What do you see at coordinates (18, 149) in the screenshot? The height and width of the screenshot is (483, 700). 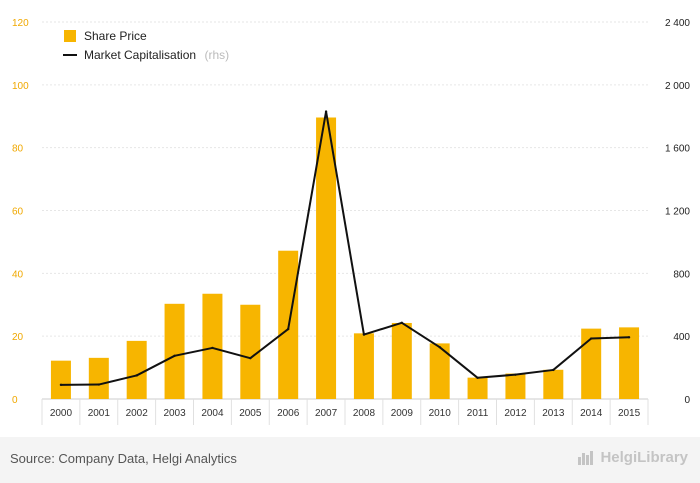 I see `left-tick-label: 80` at bounding box center [18, 149].